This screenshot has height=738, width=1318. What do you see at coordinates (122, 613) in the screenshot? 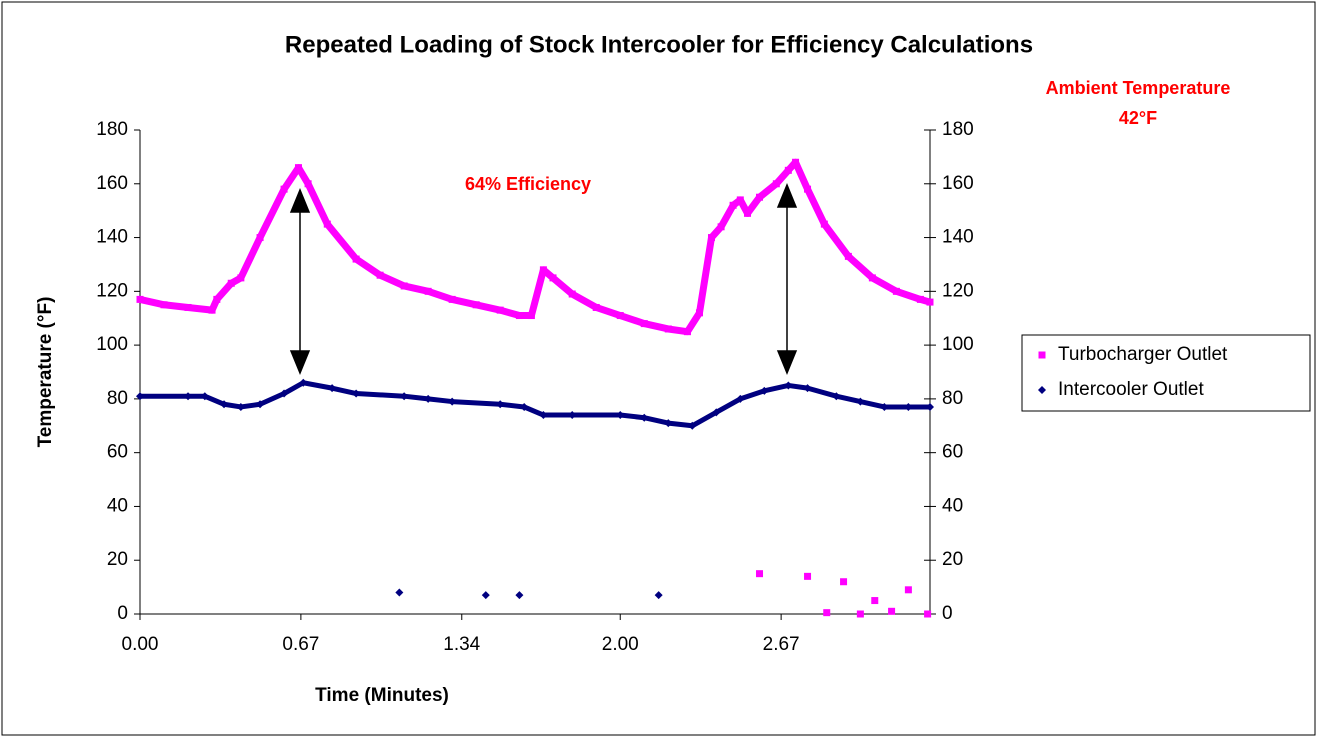
I see `y-tick-label: 0` at bounding box center [122, 613].